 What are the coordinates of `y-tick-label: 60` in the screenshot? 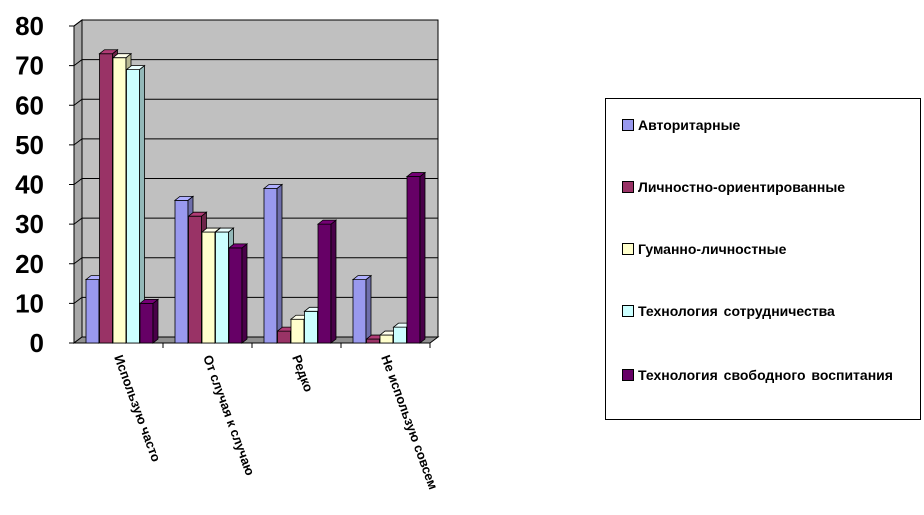 It's located at (29, 105).